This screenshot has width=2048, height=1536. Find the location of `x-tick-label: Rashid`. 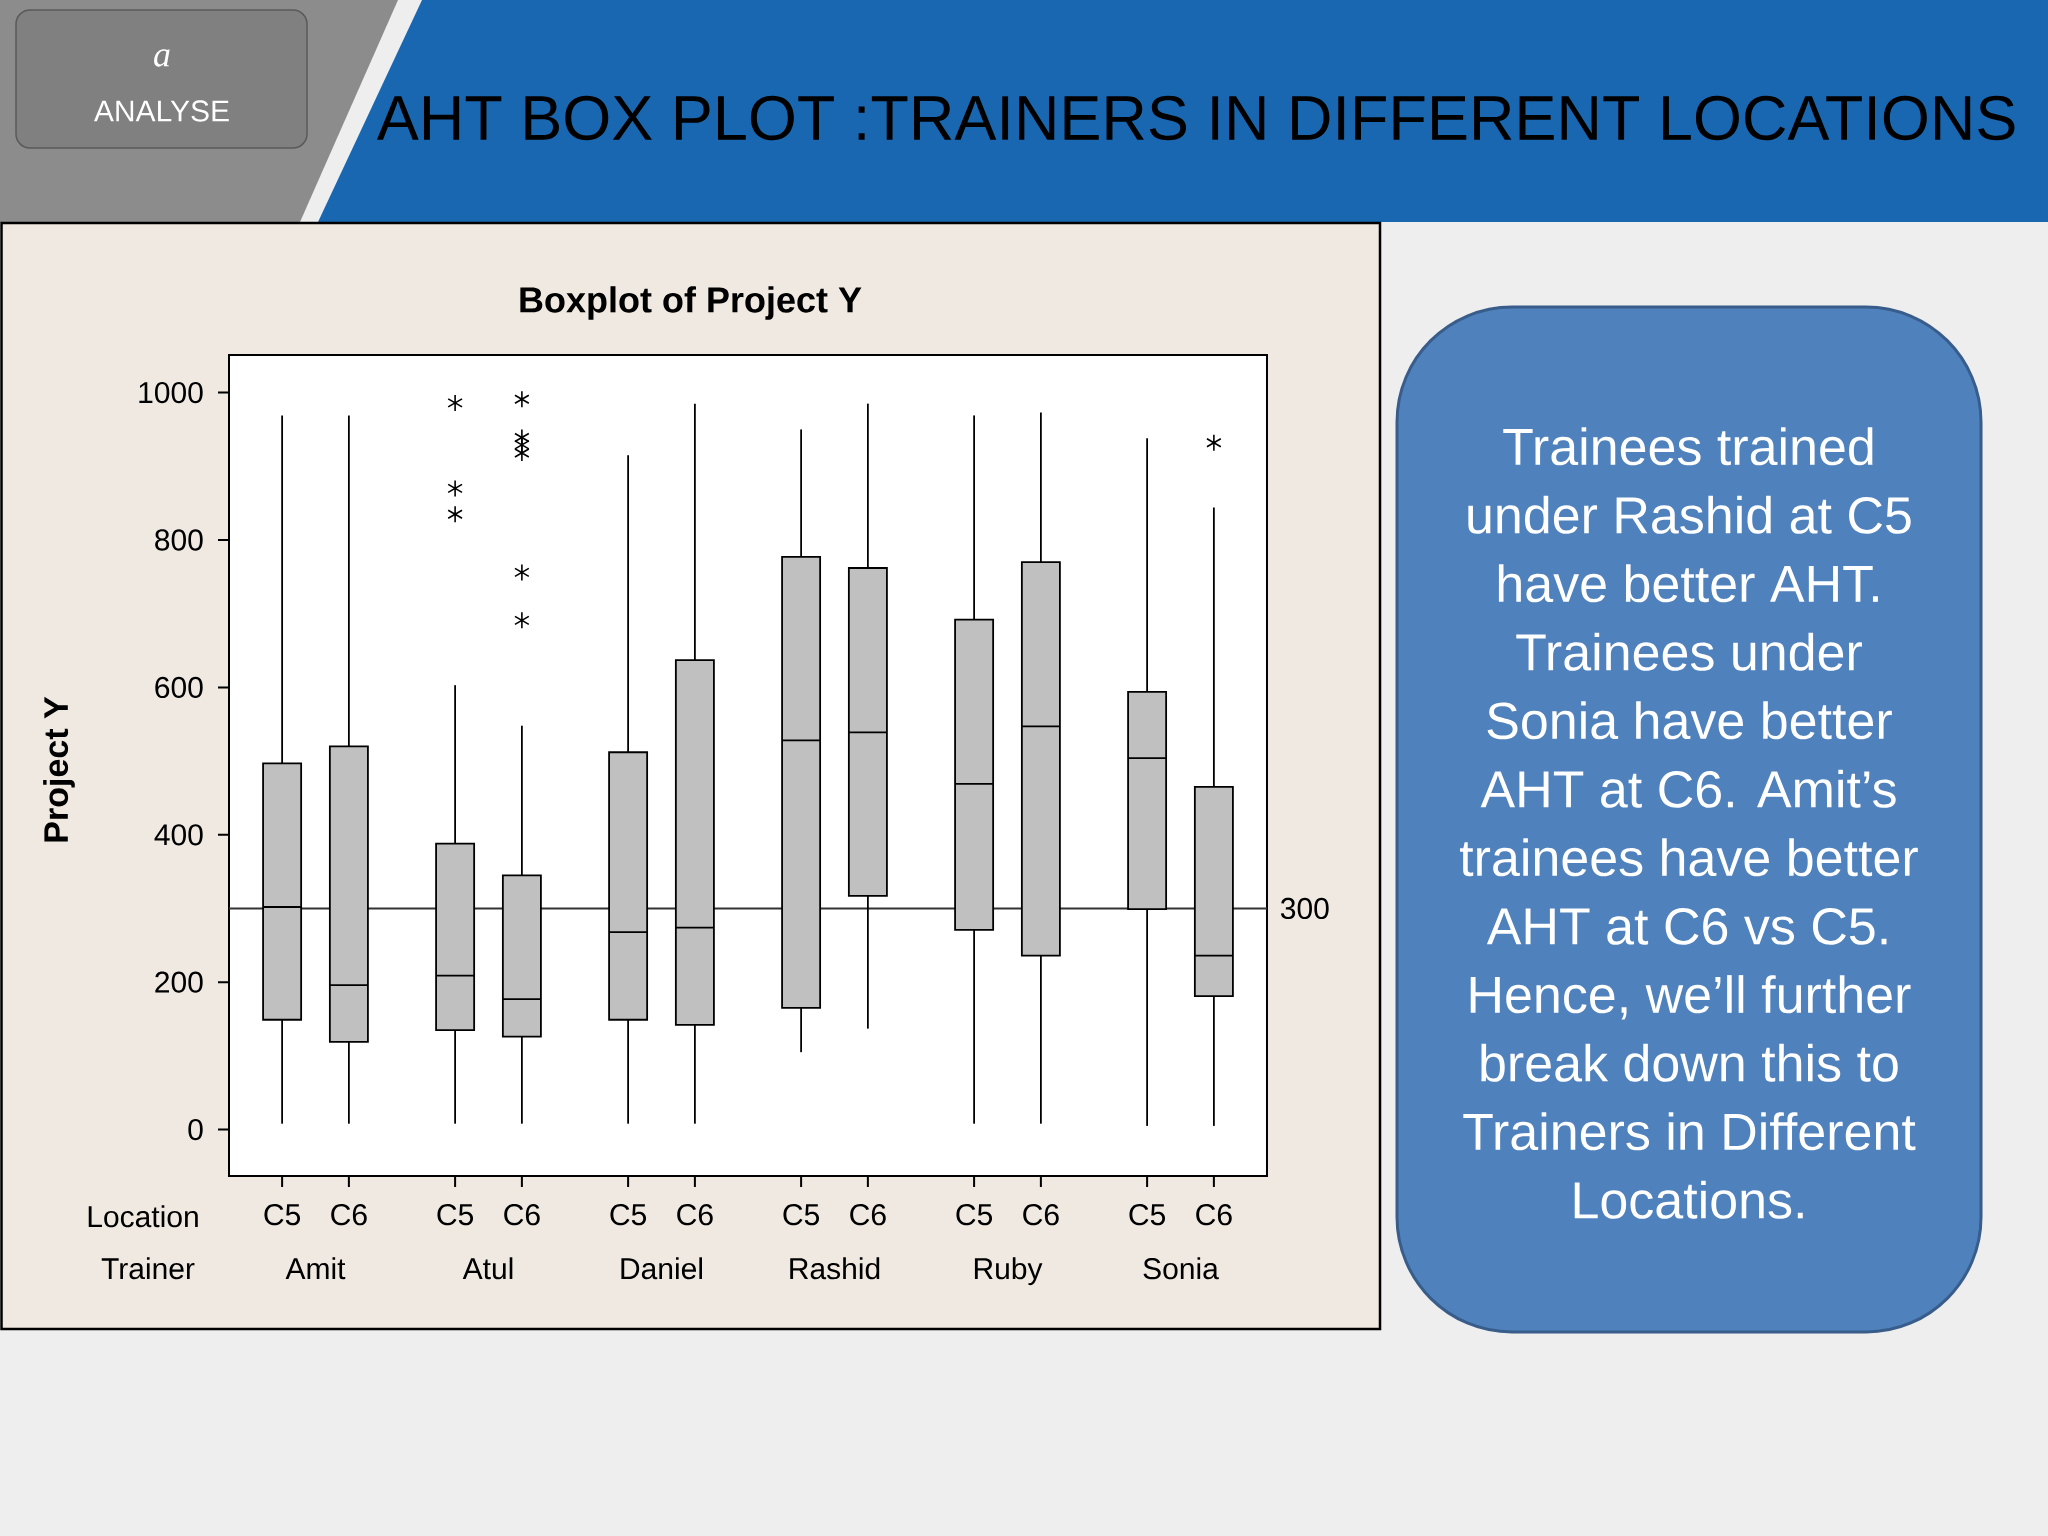

x-tick-label: Rashid is located at coordinates (835, 1268).